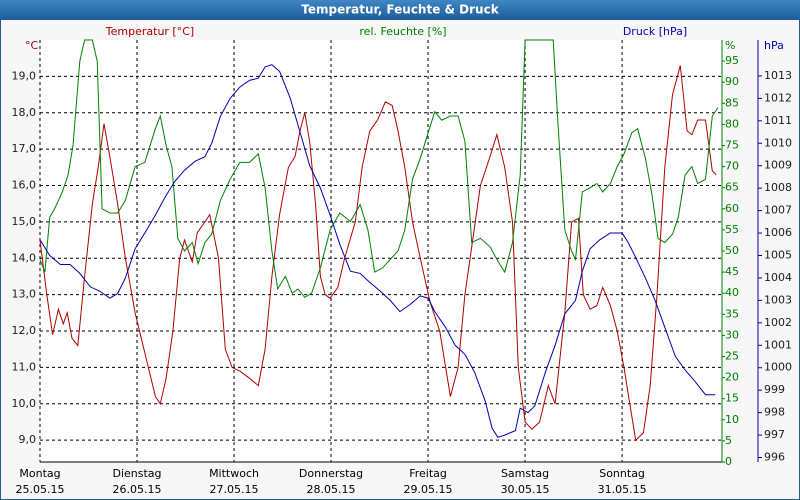 This screenshot has width=800, height=500. Describe the element at coordinates (39, 473) in the screenshot. I see `x-tick-label: Montag` at that location.